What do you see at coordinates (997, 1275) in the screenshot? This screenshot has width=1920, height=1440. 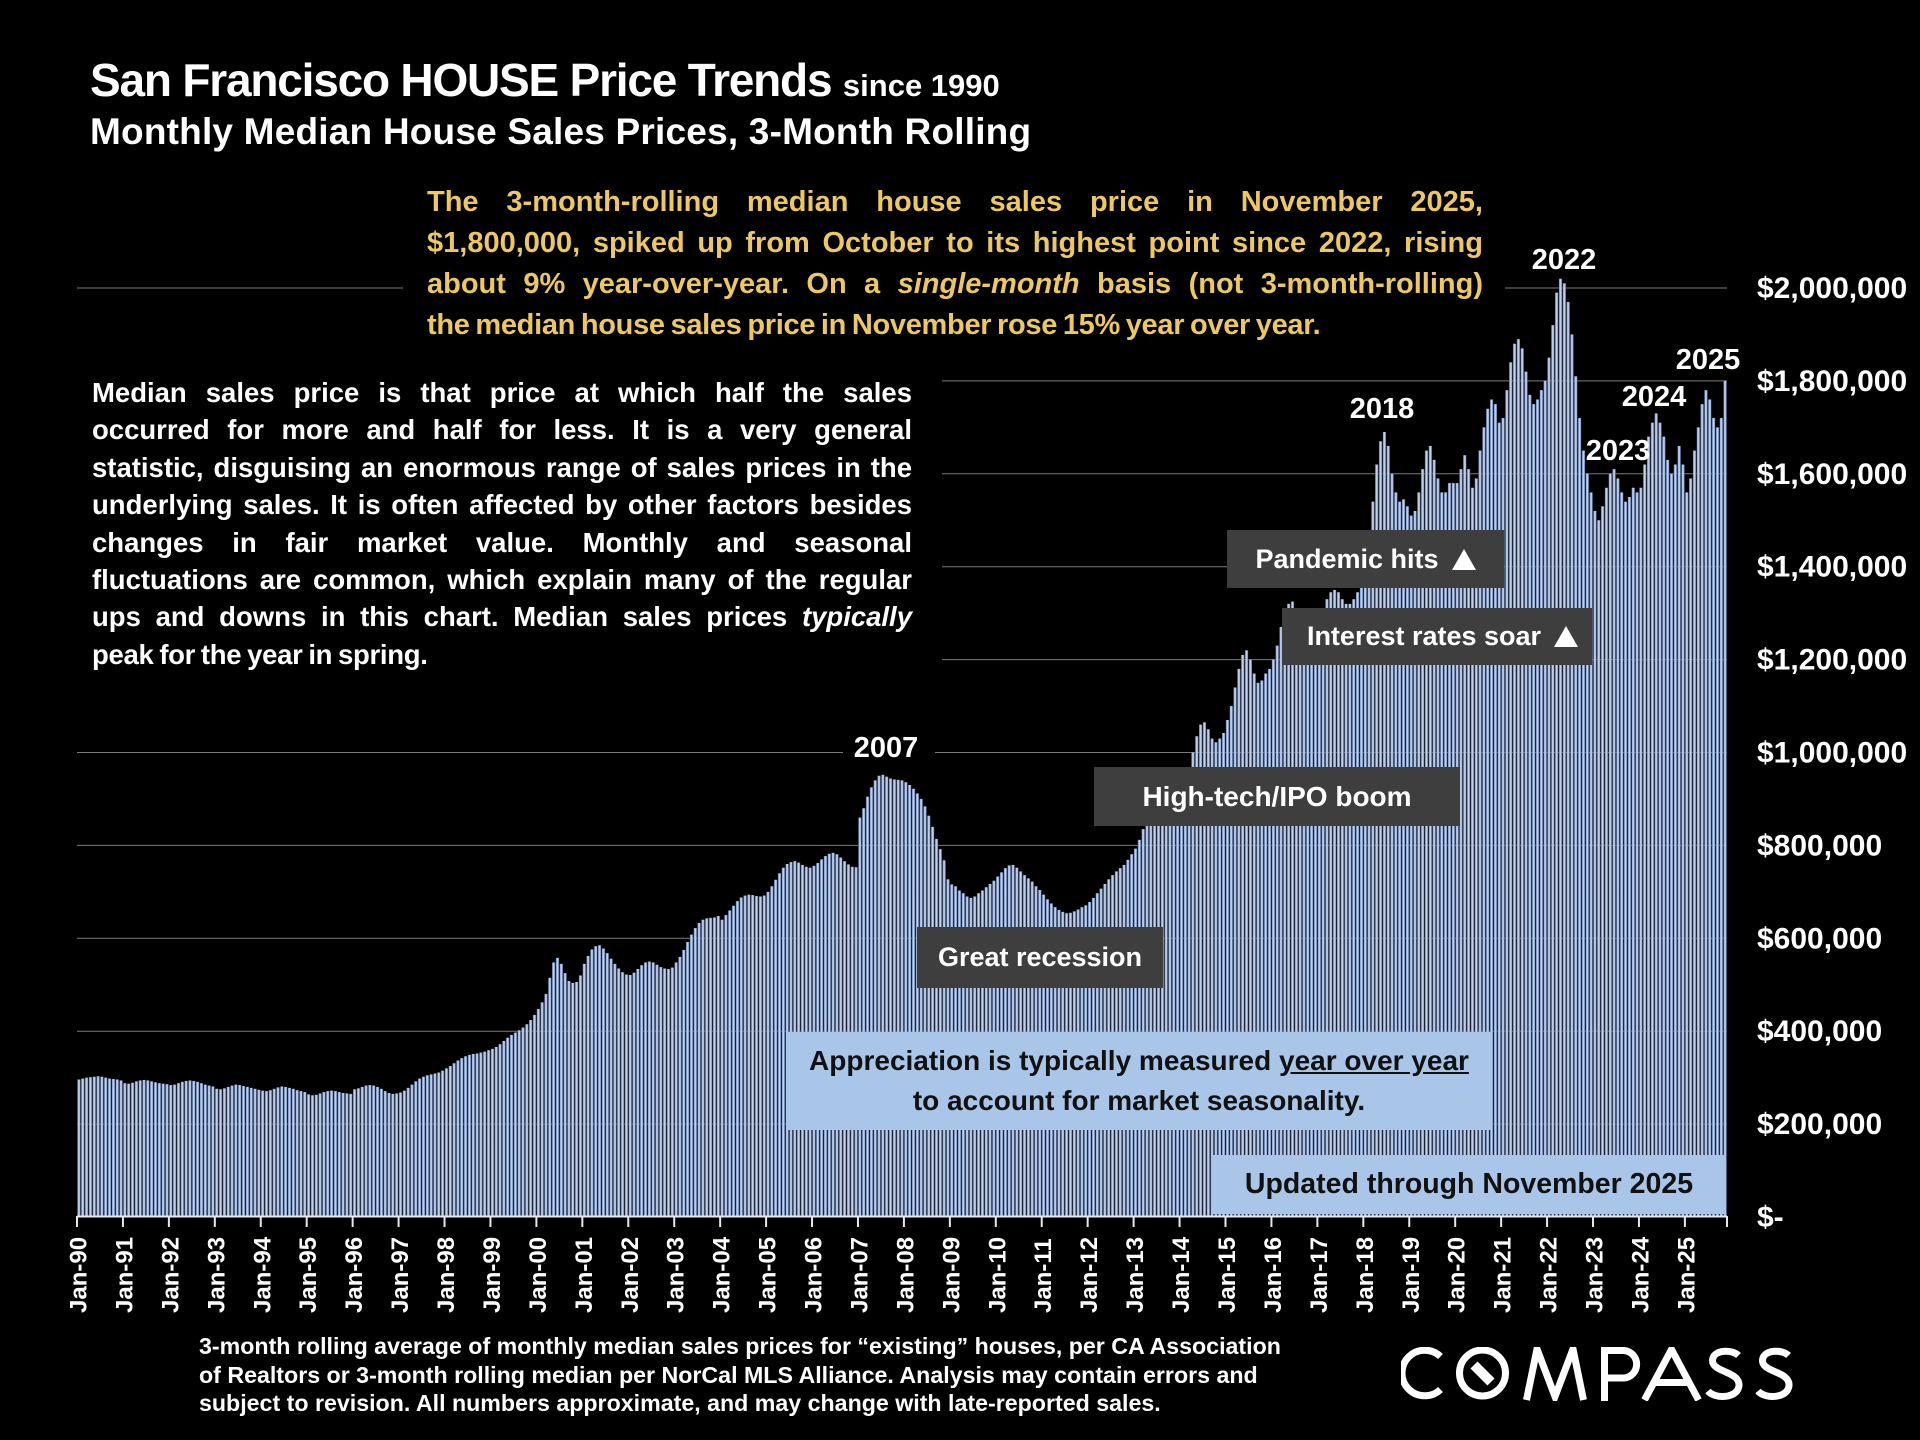 I see `svg-text: Jan-10` at bounding box center [997, 1275].